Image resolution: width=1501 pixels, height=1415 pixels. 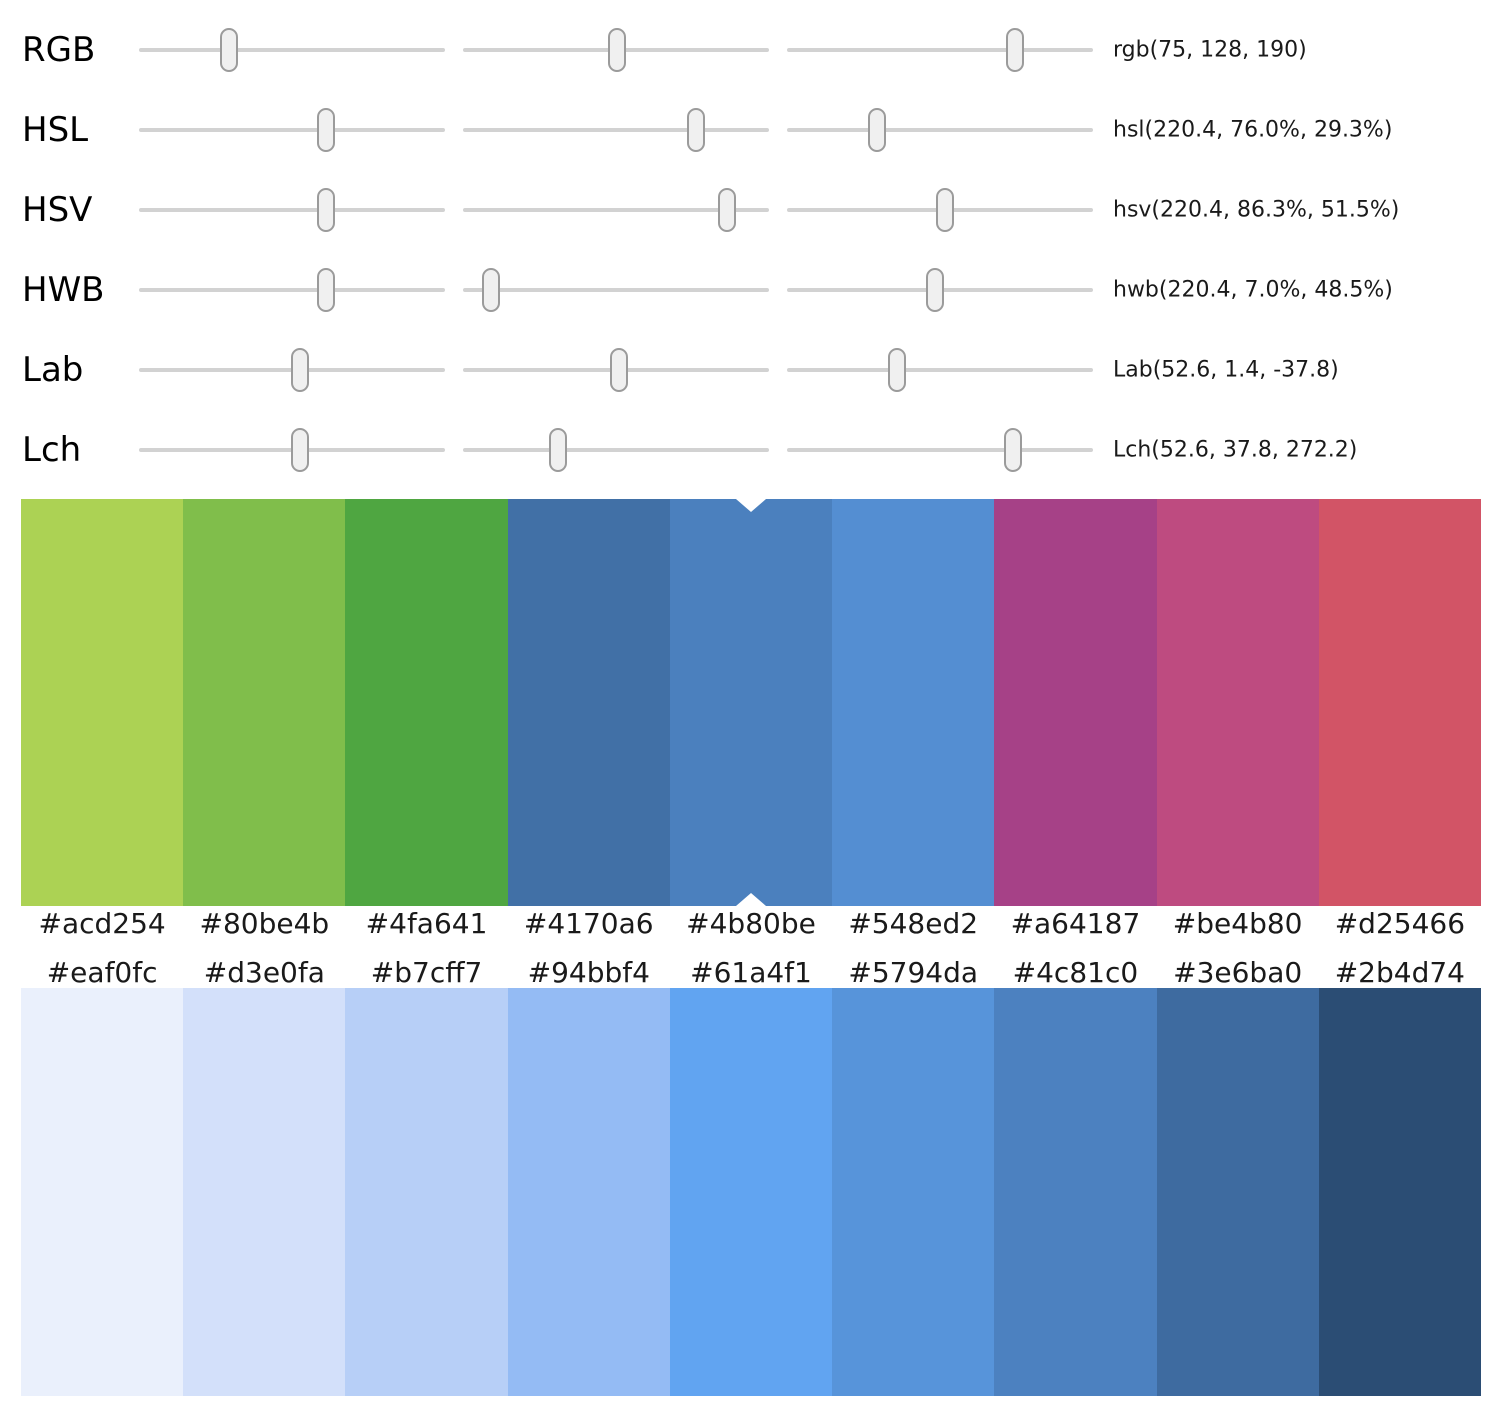 What do you see at coordinates (55, 130) in the screenshot?
I see `colorspace-label: HSL` at bounding box center [55, 130].